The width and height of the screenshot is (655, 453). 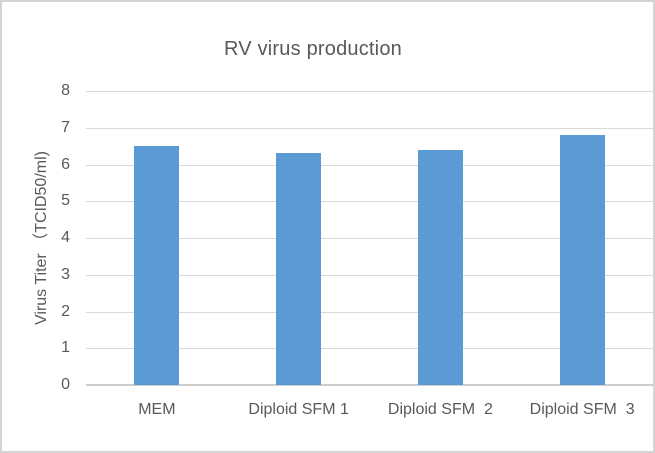 What do you see at coordinates (582, 409) in the screenshot?
I see `x-tick-label-diploid-sfm-3: Diploid SFM 3` at bounding box center [582, 409].